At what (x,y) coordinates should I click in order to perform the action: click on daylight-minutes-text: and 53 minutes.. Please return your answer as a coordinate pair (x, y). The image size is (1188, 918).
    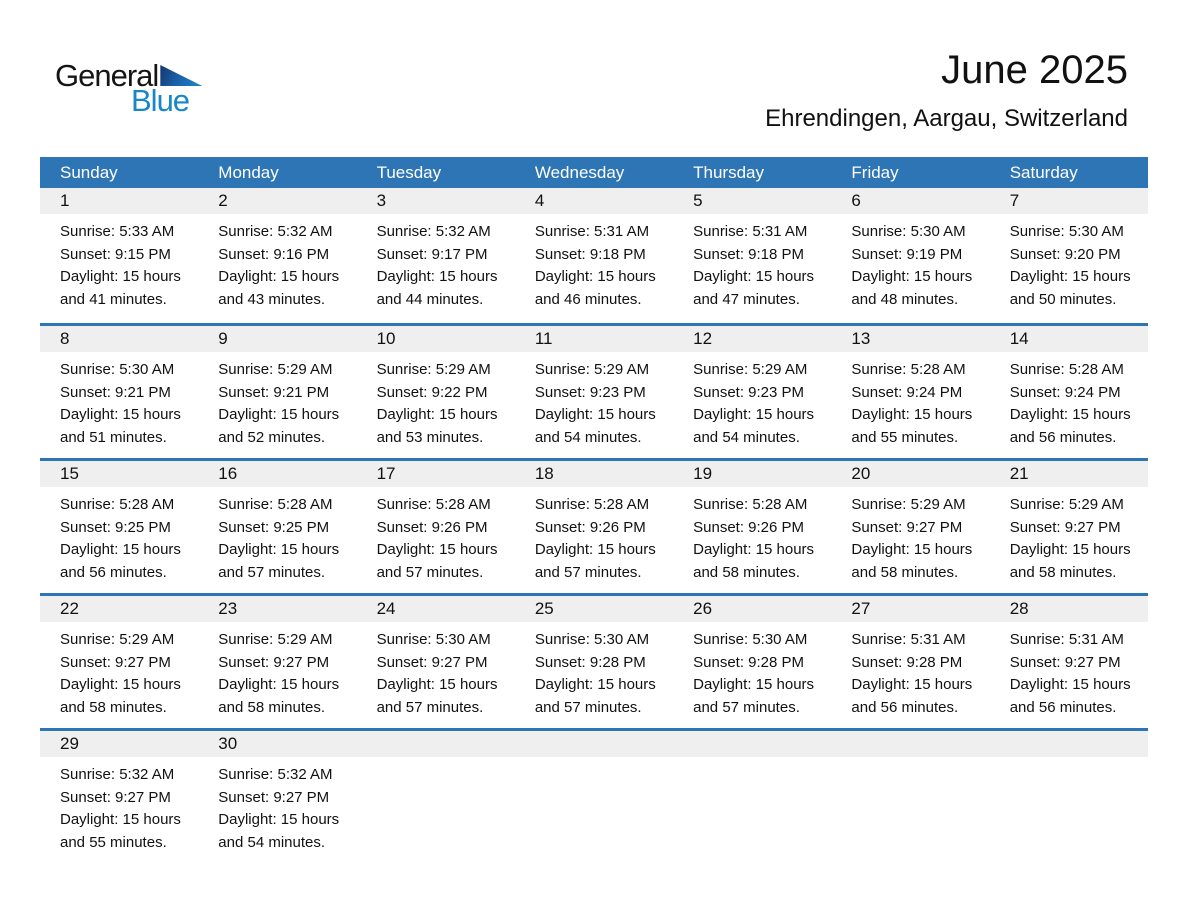
    Looking at the image, I should click on (430, 437).